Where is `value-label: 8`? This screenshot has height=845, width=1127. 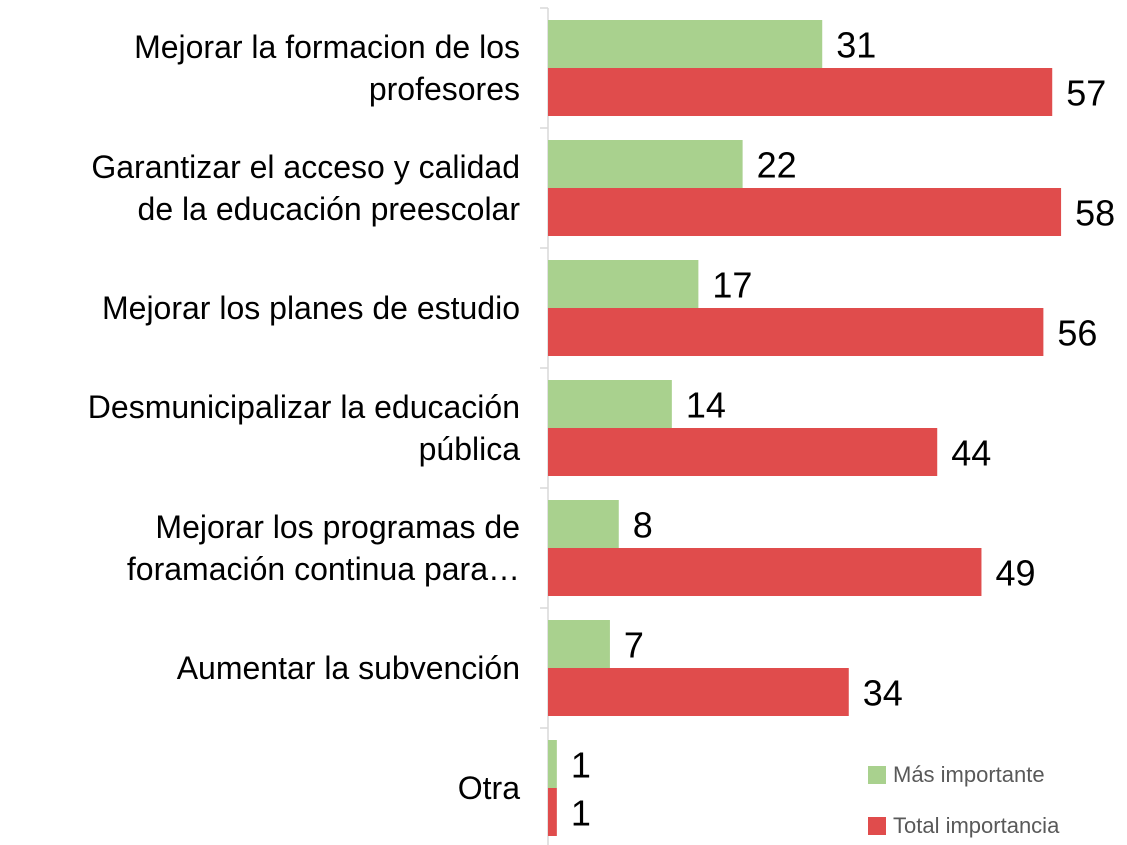 value-label: 8 is located at coordinates (643, 525).